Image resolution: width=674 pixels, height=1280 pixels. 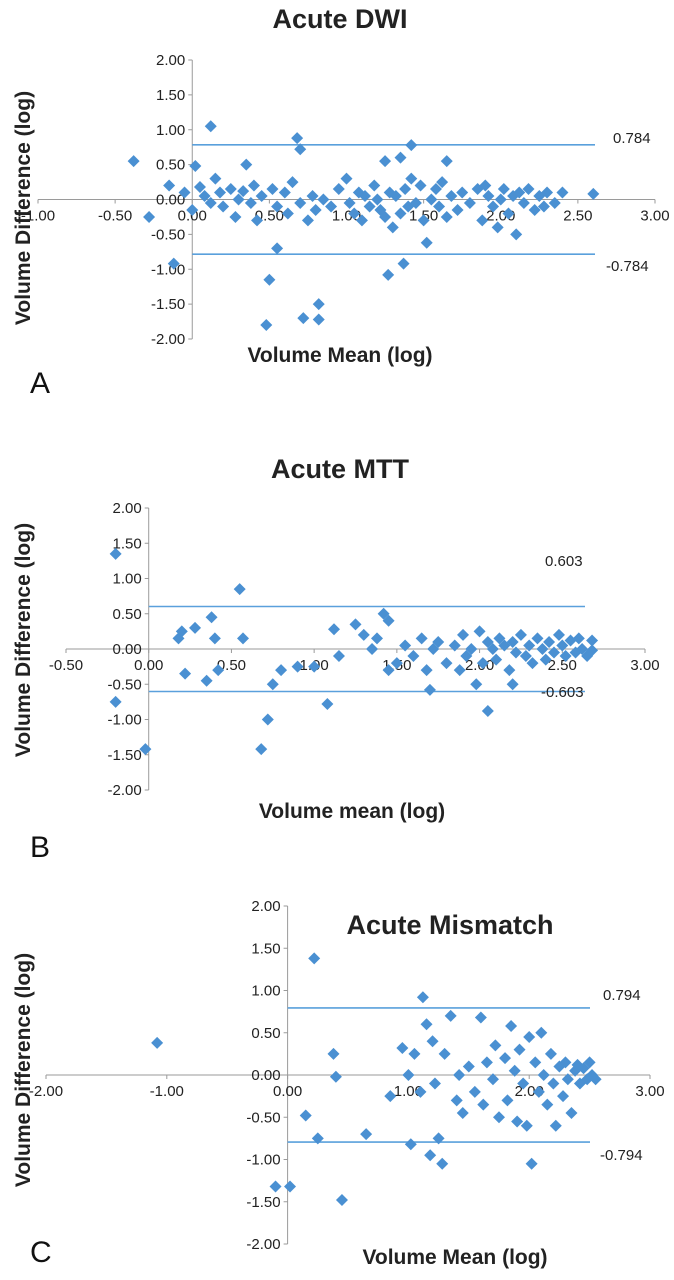 What do you see at coordinates (265, 991) in the screenshot?
I see `panel-c-y-tick-label: 1.00` at bounding box center [265, 991].